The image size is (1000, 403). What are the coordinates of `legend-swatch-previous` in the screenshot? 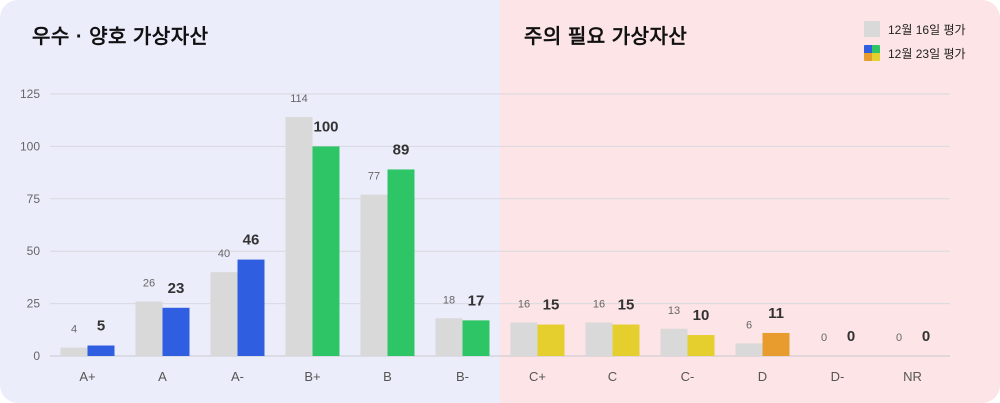 It's located at (872, 29).